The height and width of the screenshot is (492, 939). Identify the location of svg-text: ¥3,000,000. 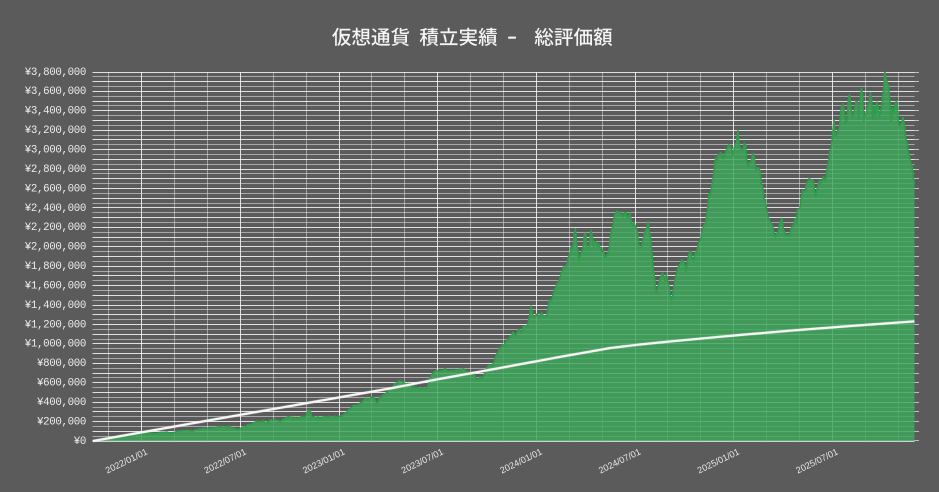
(55, 150).